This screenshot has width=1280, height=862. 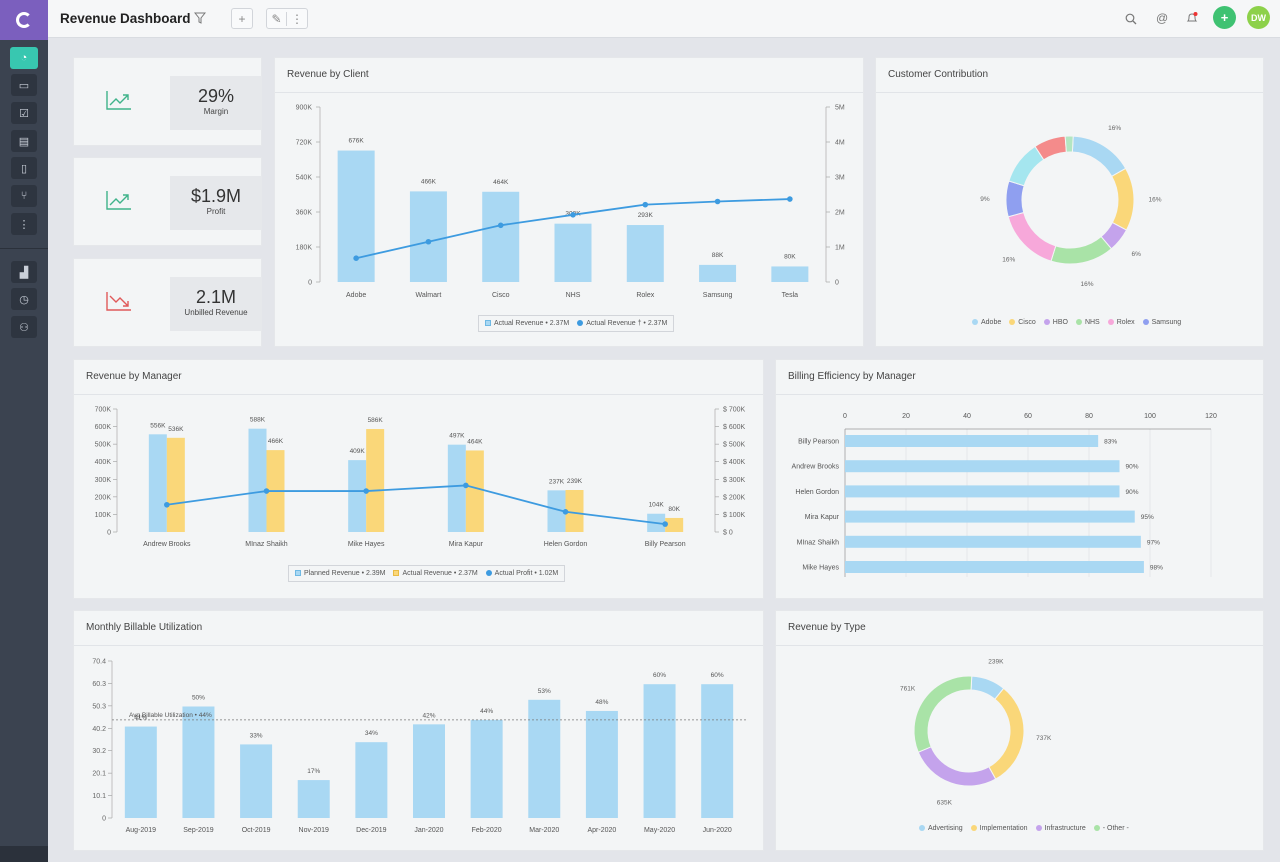 I want to click on card-title: Revenue by Client, so click(x=328, y=74).